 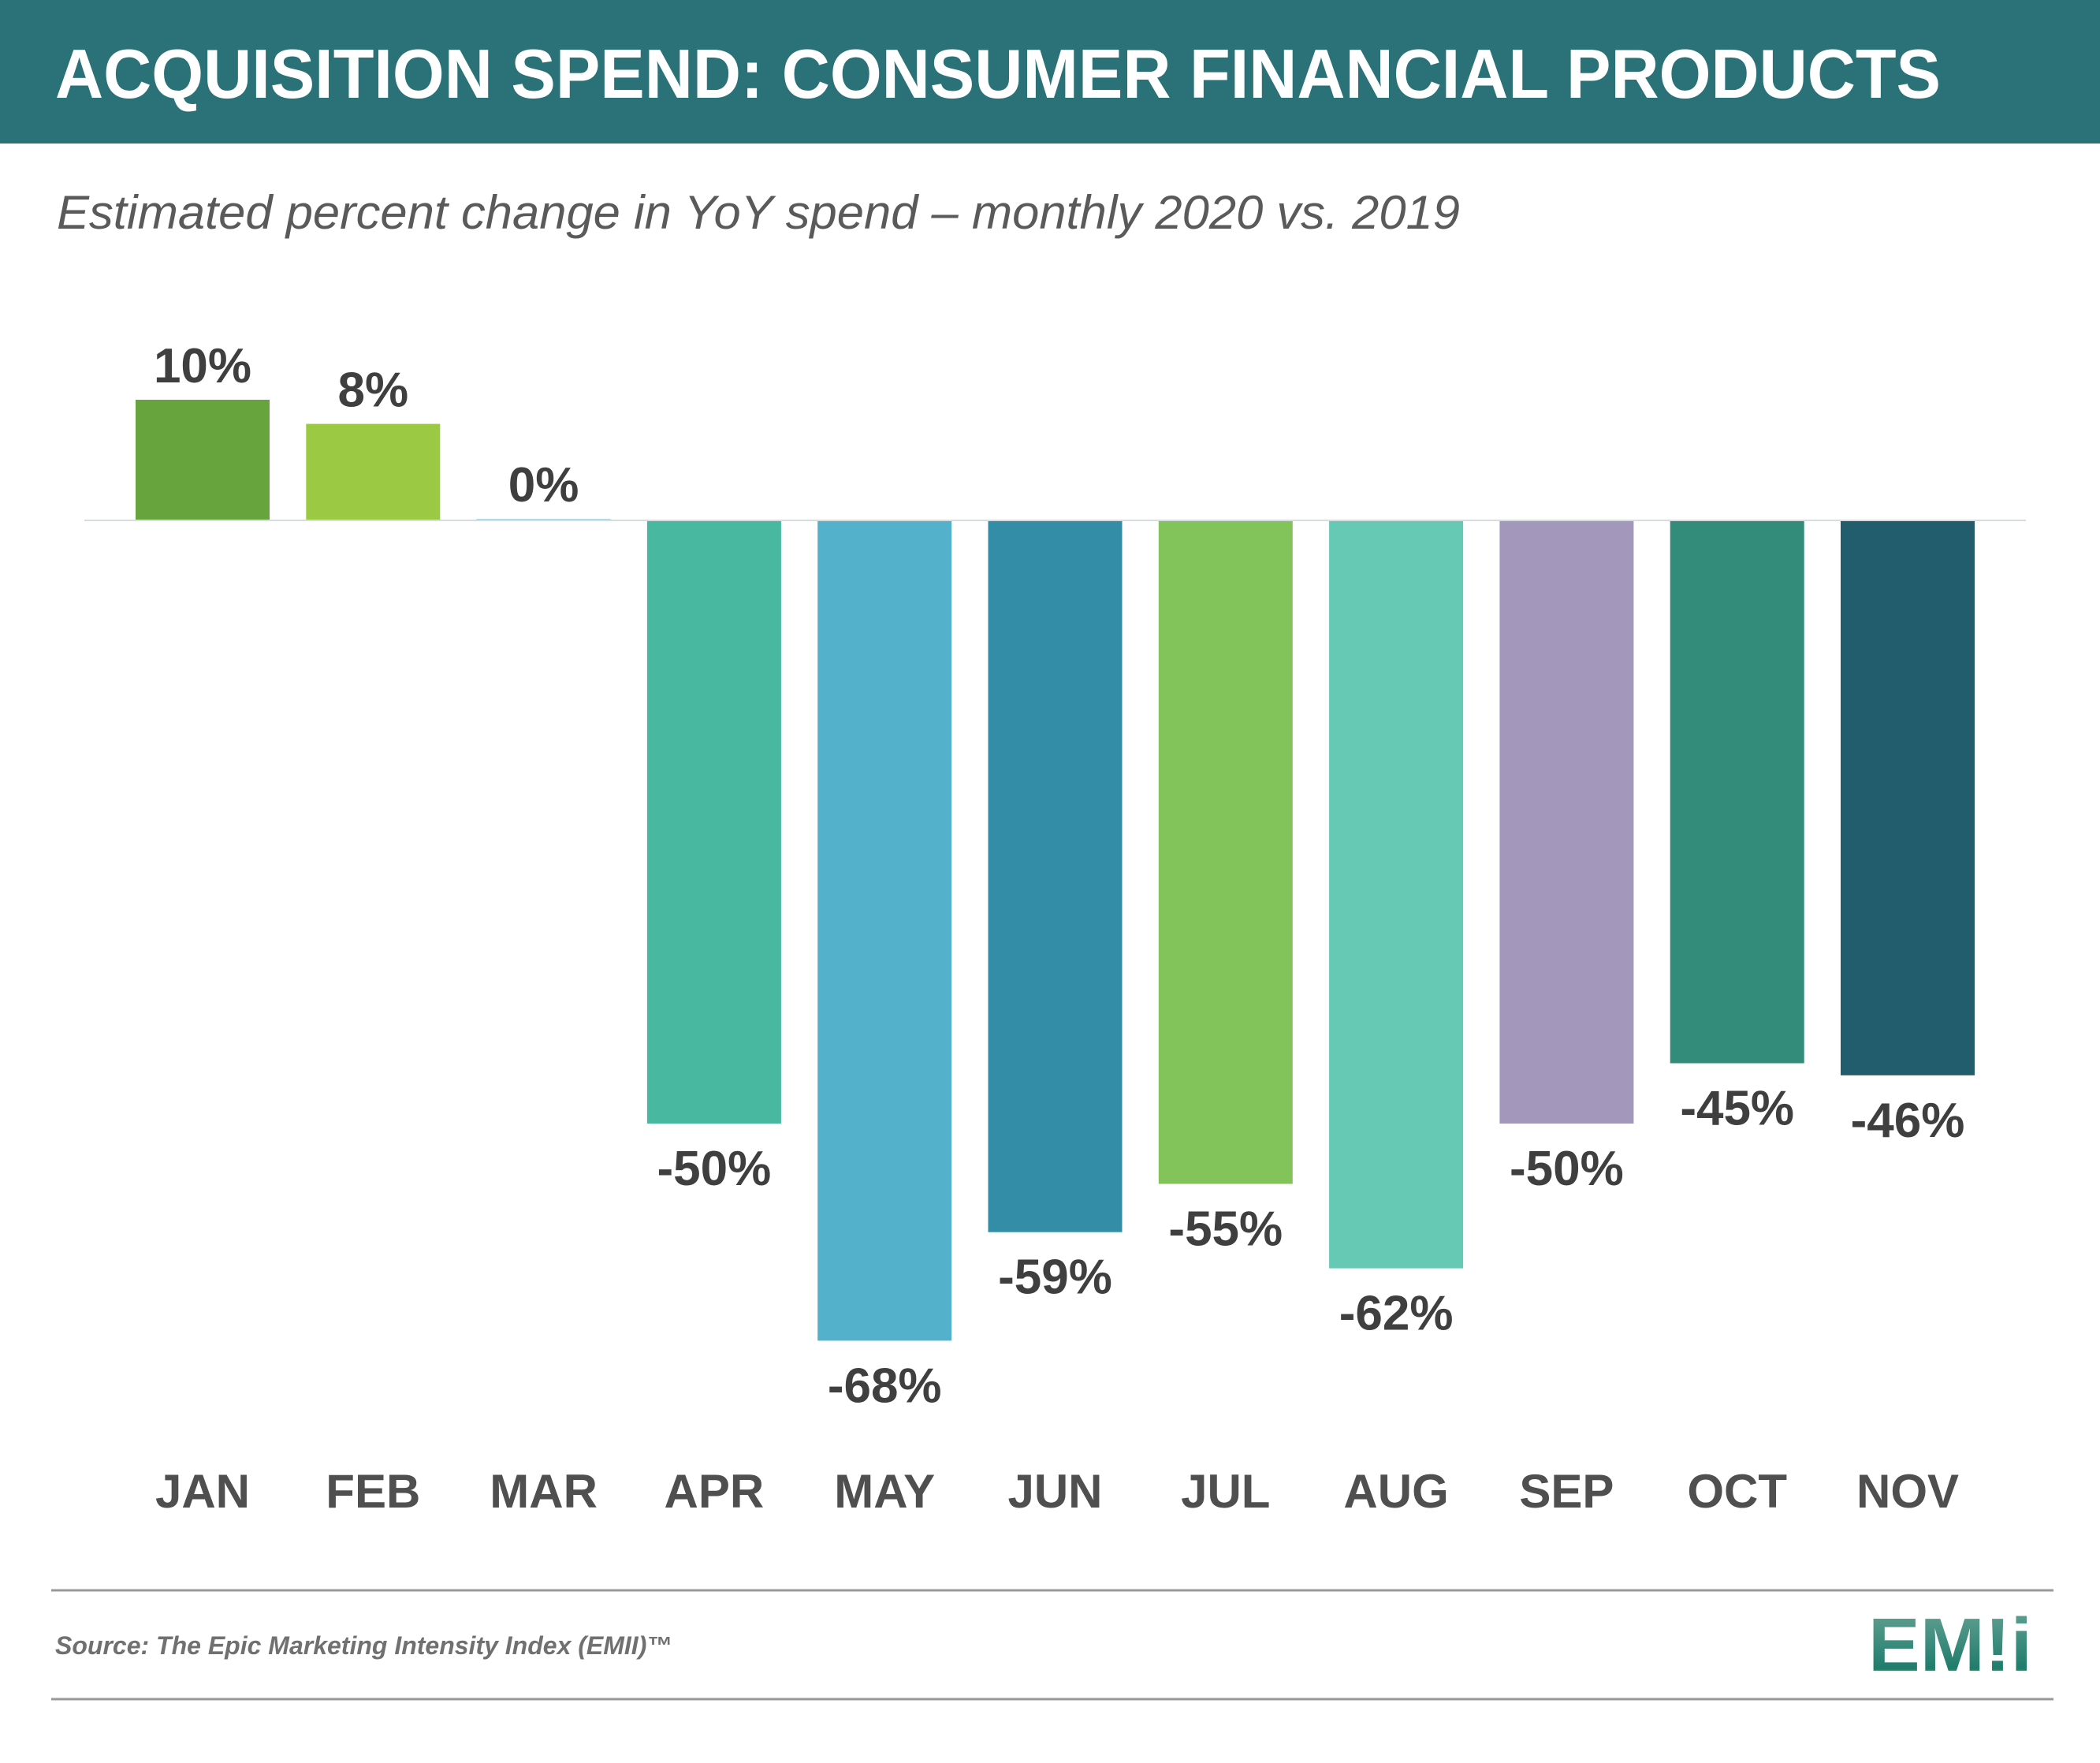 I want to click on emii-logo: EM!i, so click(x=1950, y=1645).